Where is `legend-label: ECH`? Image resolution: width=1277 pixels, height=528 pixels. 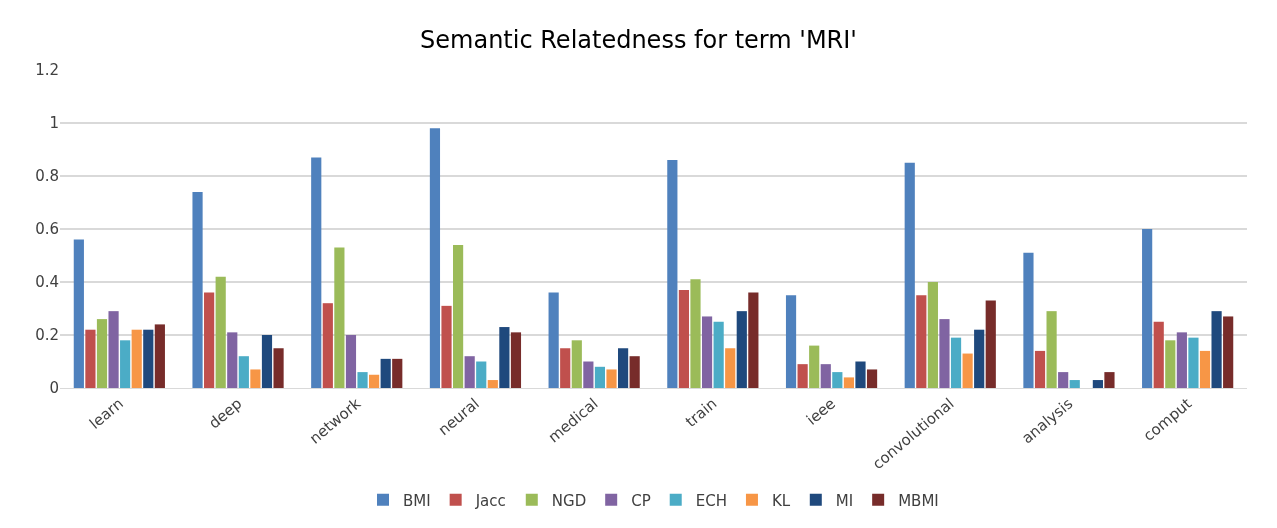
legend-label: ECH is located at coordinates (711, 500).